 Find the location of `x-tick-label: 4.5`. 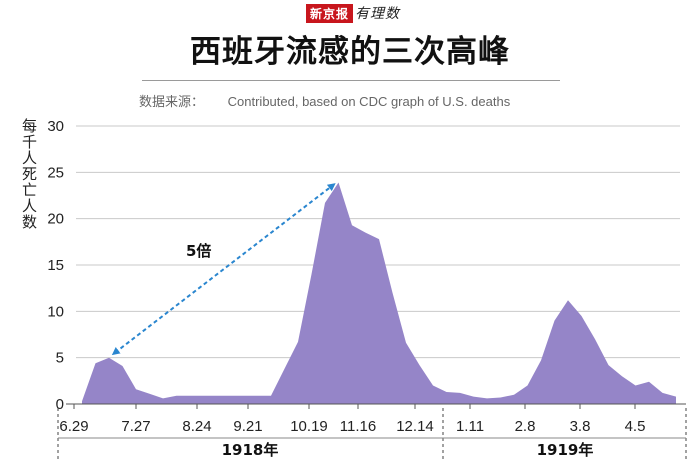

x-tick-label: 4.5 is located at coordinates (635, 426).